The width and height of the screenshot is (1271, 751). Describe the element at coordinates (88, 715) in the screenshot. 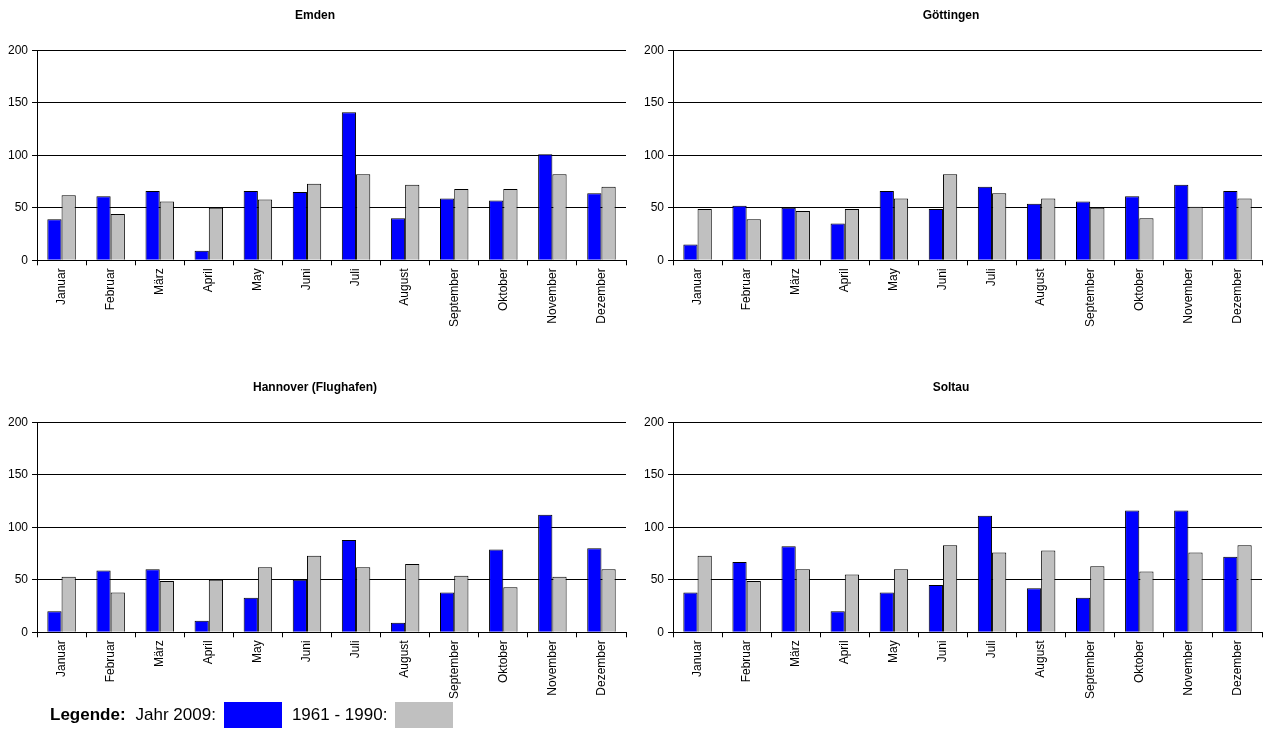

I see `legend-title: Legende:` at that location.